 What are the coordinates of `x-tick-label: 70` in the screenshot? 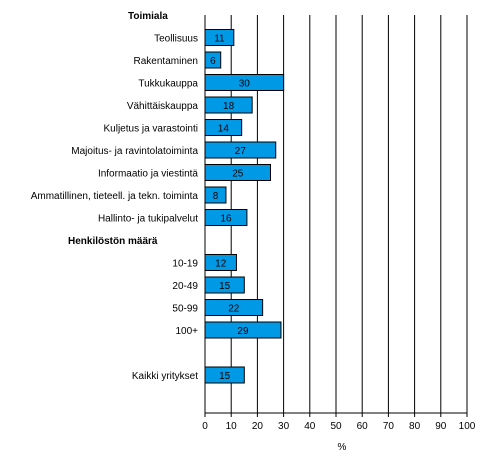 It's located at (389, 426).